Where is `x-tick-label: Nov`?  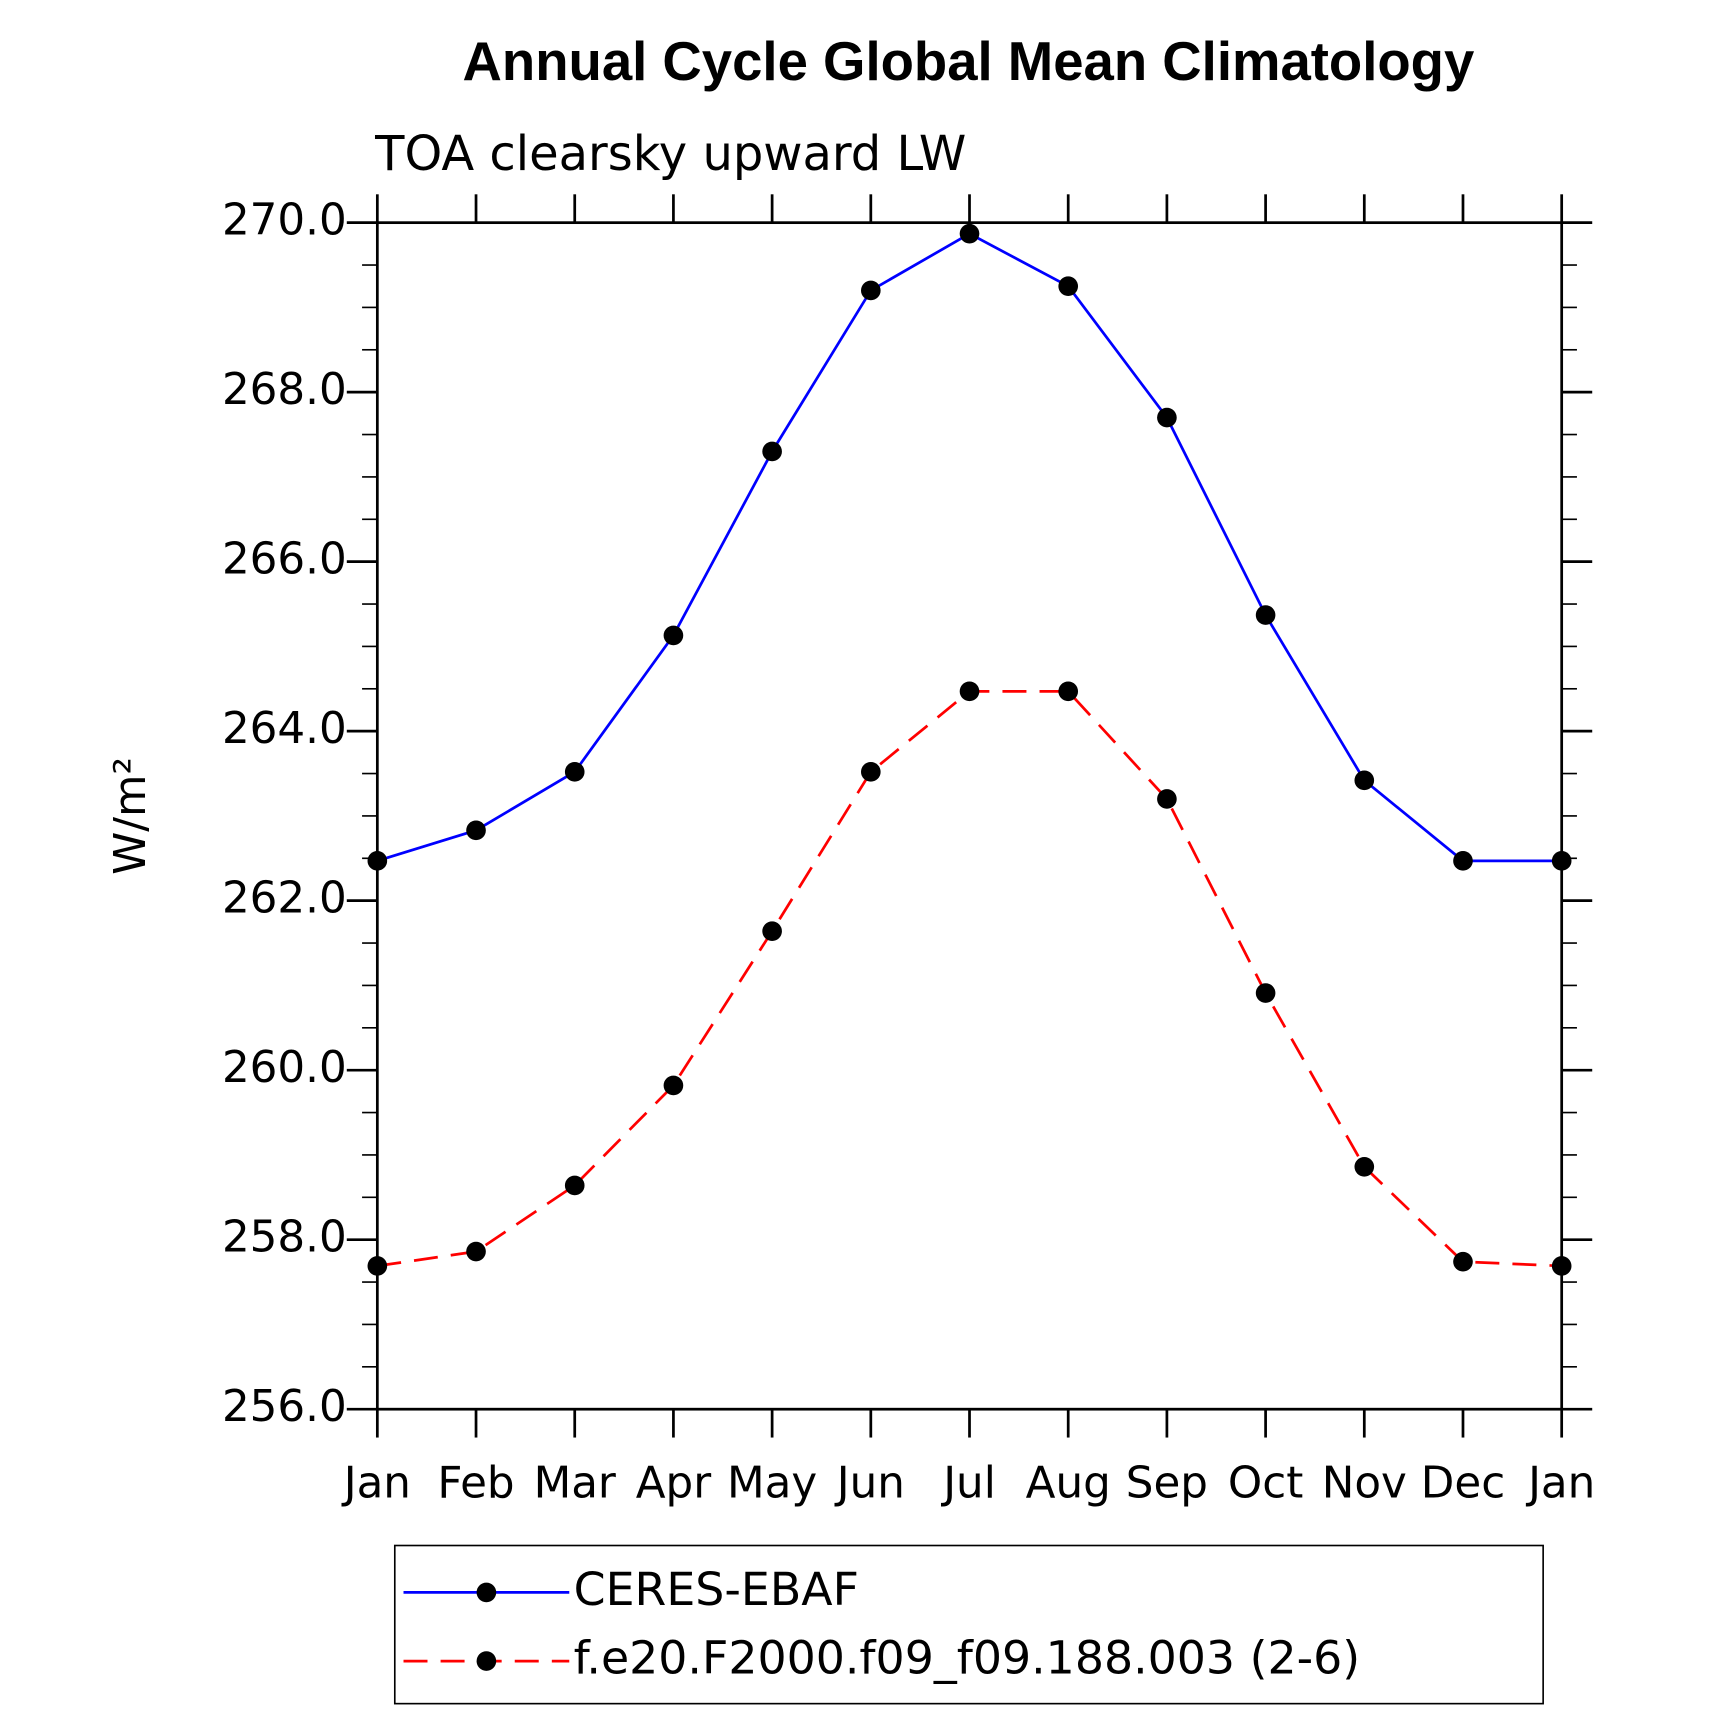 x-tick-label: Nov is located at coordinates (1364, 1484).